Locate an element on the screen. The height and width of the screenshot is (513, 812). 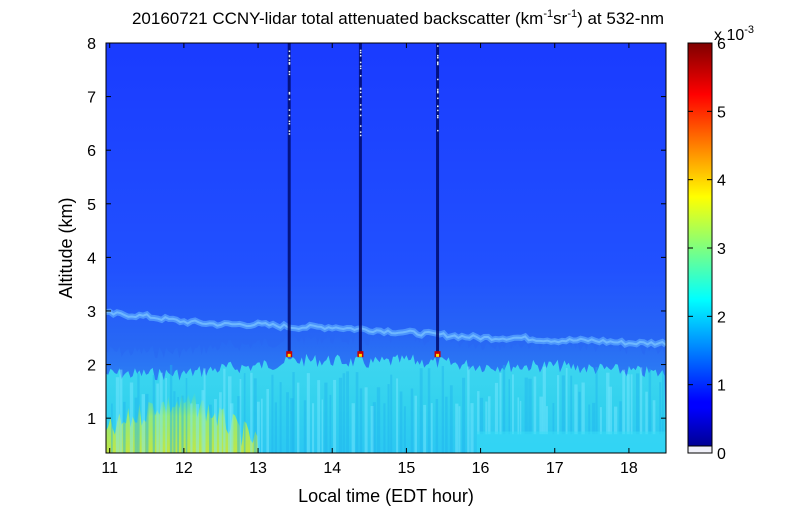
colorbar-tick-label: 1 is located at coordinates (721, 386).